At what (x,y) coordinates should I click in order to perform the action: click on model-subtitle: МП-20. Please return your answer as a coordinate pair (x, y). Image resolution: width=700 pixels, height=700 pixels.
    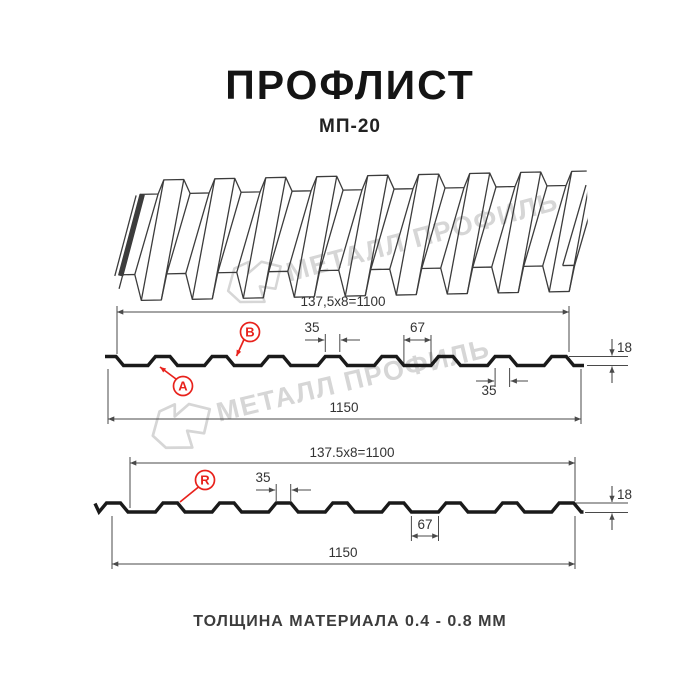
    Looking at the image, I should click on (350, 126).